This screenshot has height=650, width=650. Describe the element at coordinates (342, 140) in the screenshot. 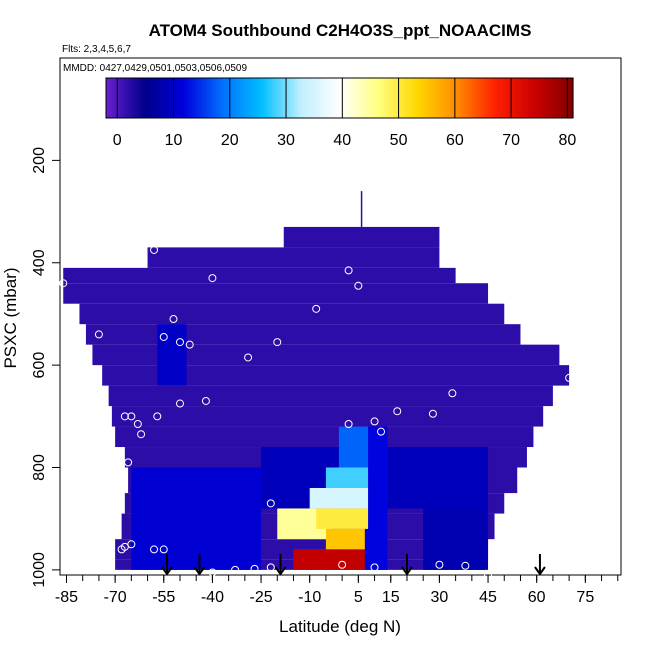

I see `colorbar-tick-label: 40` at that location.